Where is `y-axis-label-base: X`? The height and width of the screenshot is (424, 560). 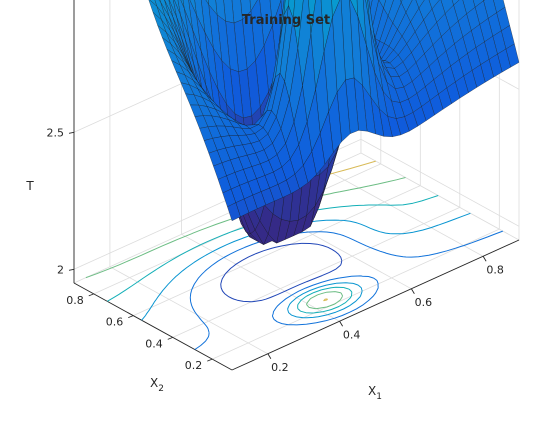
y-axis-label-base: X is located at coordinates (154, 383).